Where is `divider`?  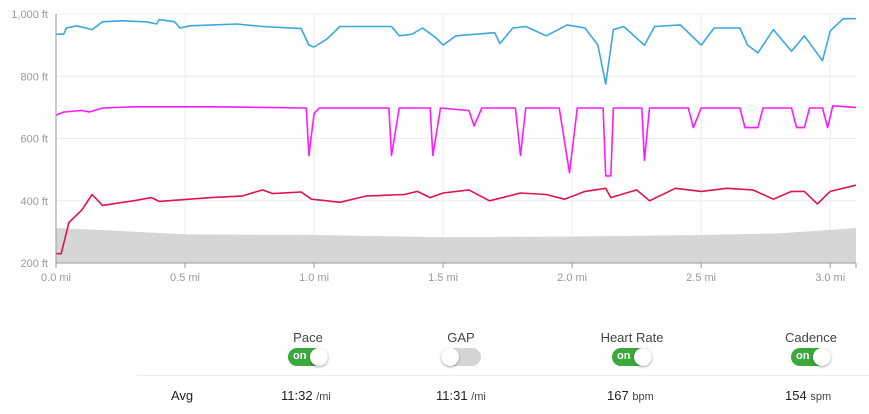
divider is located at coordinates (503, 375).